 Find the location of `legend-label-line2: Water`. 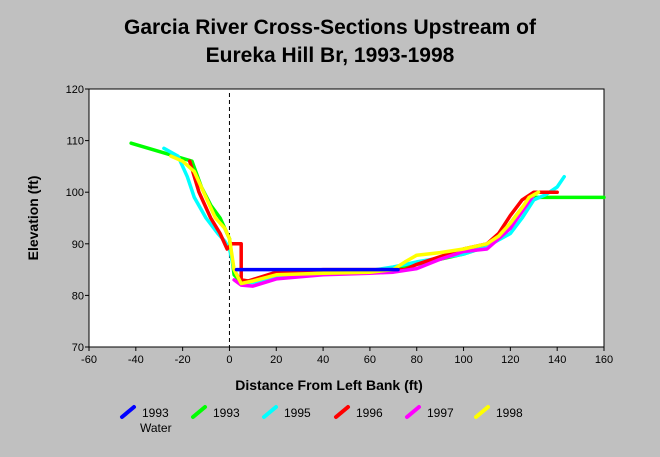

legend-label-line2: Water is located at coordinates (156, 428).